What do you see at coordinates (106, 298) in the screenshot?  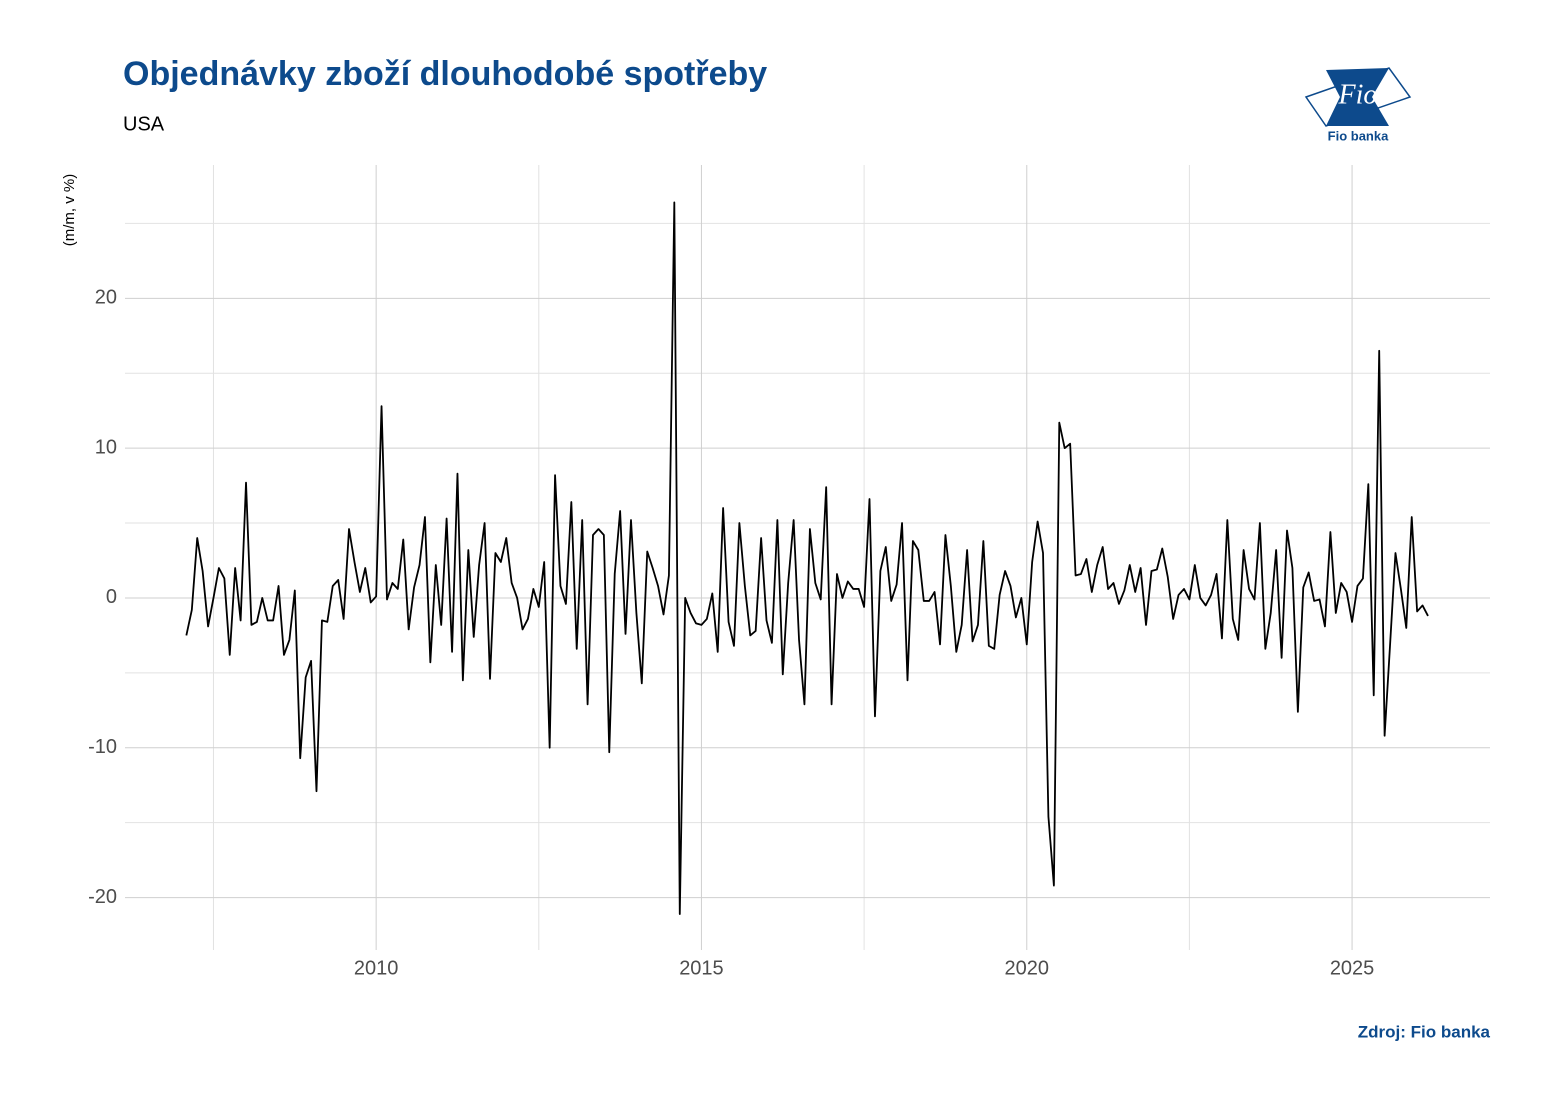 I see `y-tick-label: 20` at bounding box center [106, 298].